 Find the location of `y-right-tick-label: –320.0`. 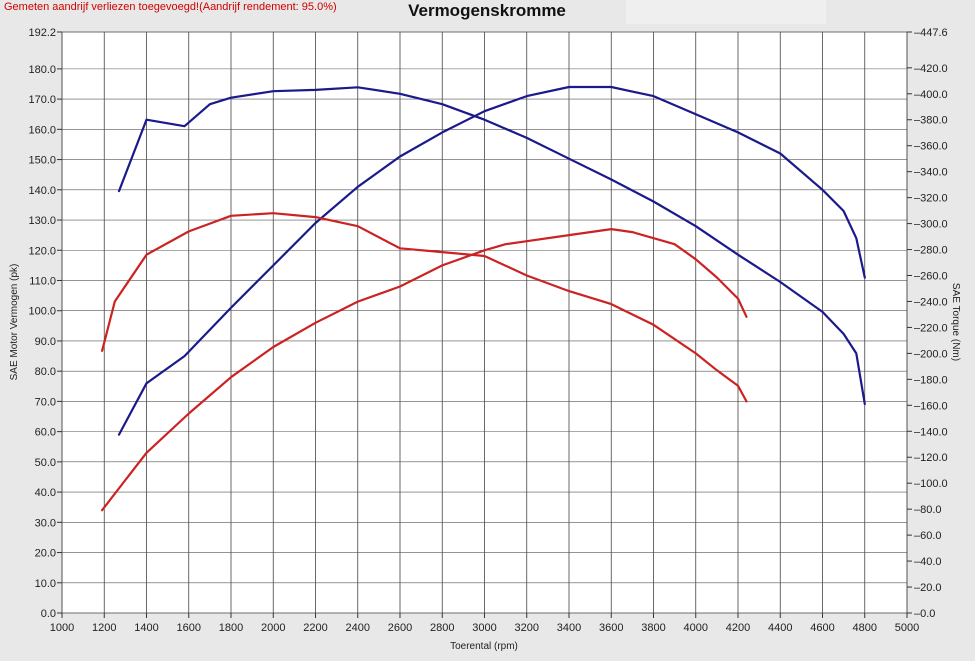

y-right-tick-label: –320.0 is located at coordinates (931, 199).